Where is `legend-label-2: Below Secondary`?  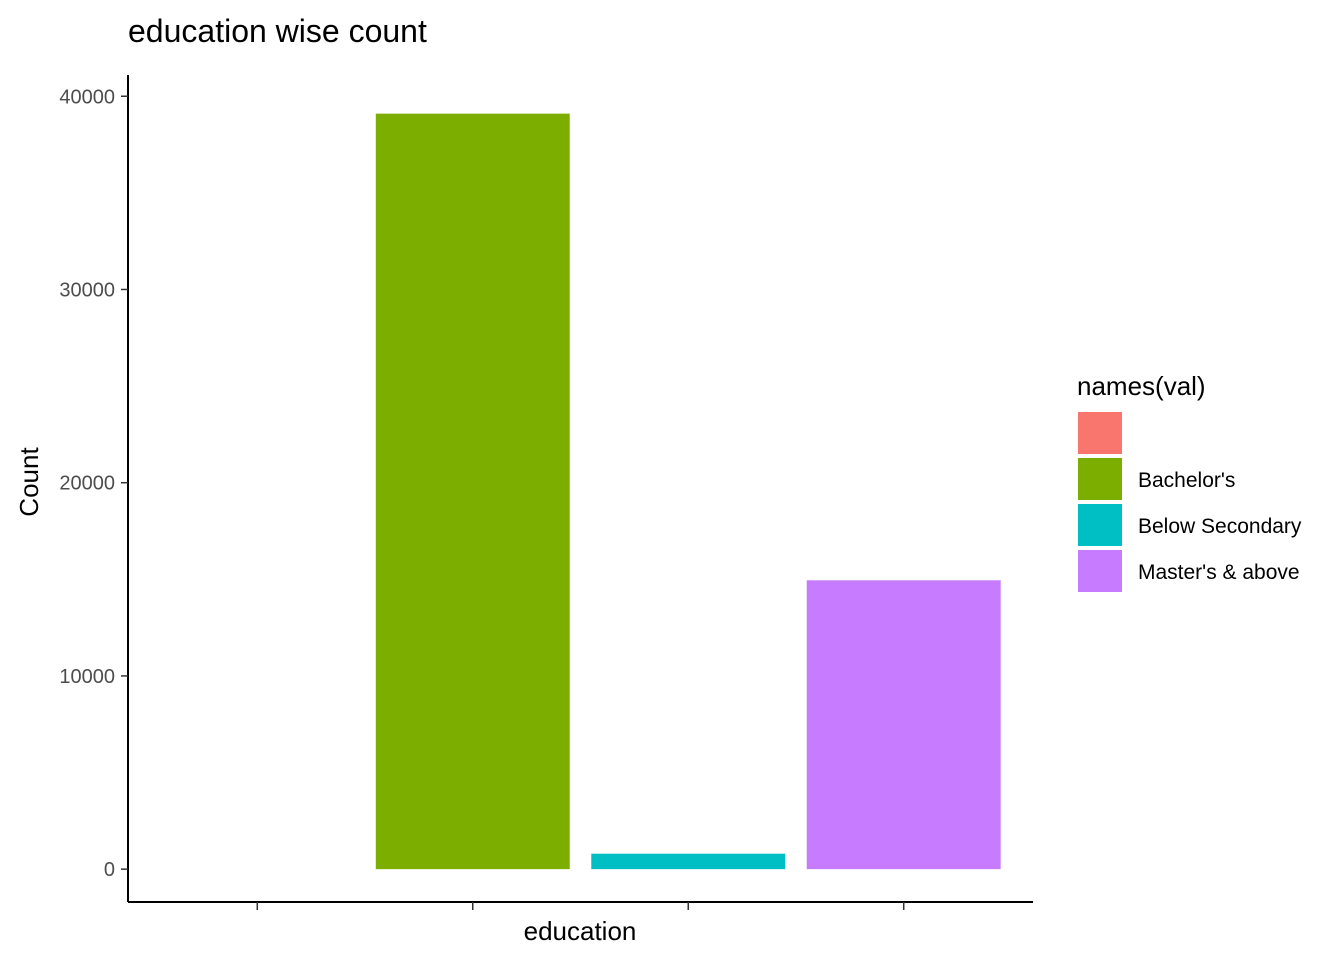 legend-label-2: Below Secondary is located at coordinates (1220, 526).